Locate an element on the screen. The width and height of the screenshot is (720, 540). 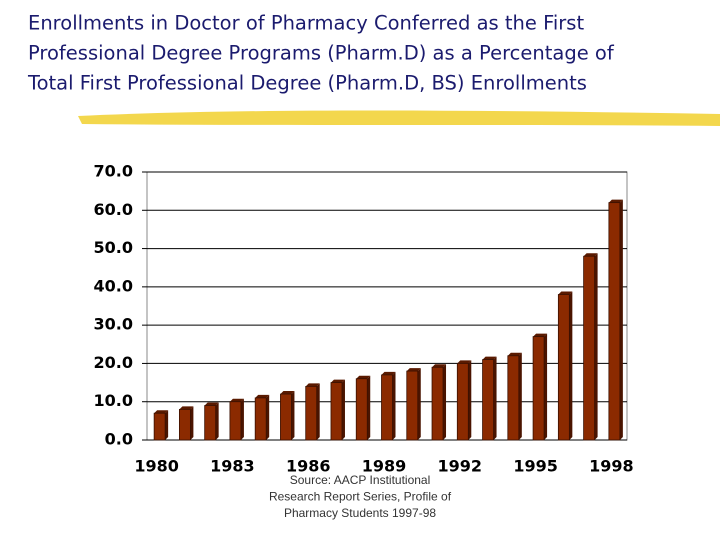
y-tick-label: 40.0 is located at coordinates (113, 285).